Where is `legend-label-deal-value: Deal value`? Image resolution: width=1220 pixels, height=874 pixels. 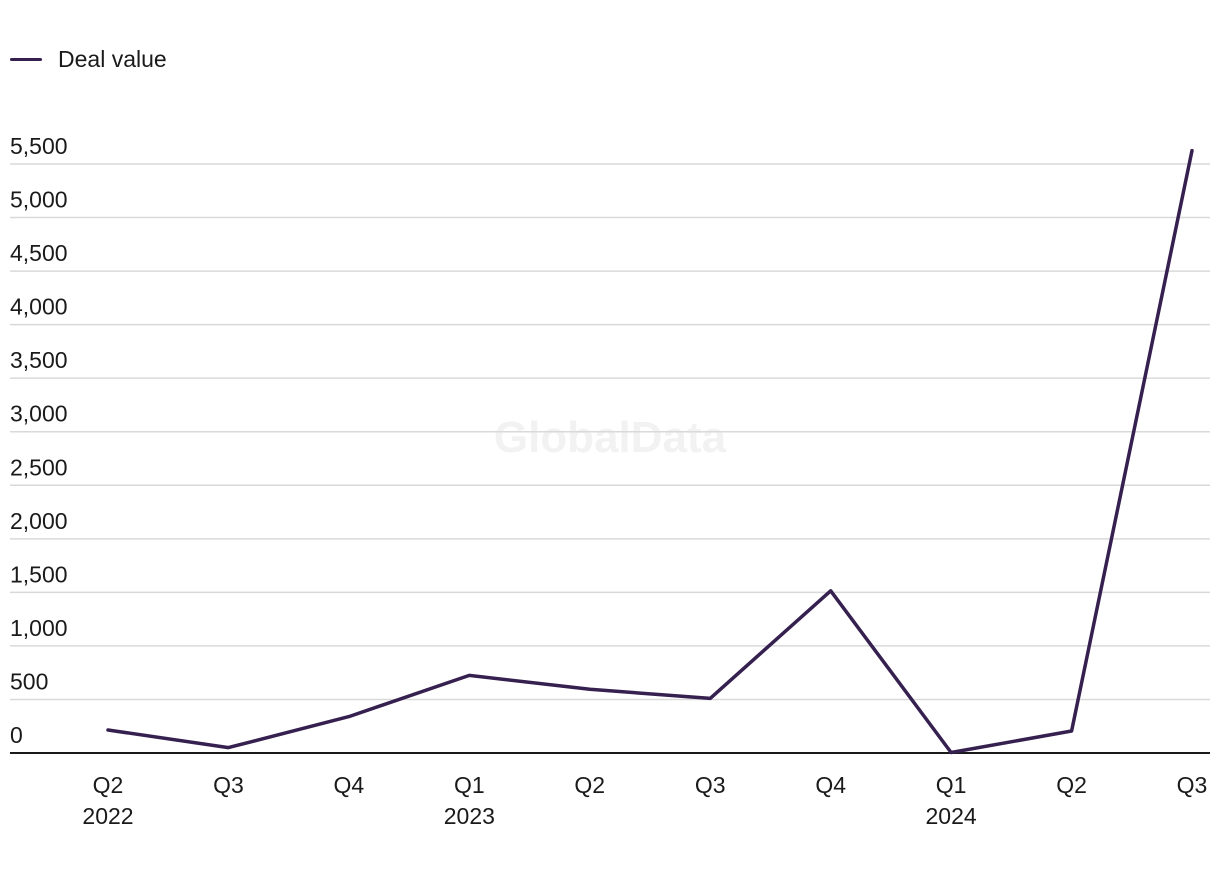 legend-label-deal-value: Deal value is located at coordinates (112, 59).